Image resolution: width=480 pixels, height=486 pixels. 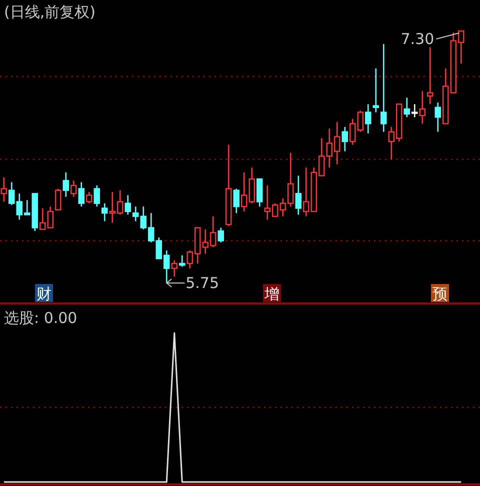 I want to click on text: 预, so click(x=440, y=294).